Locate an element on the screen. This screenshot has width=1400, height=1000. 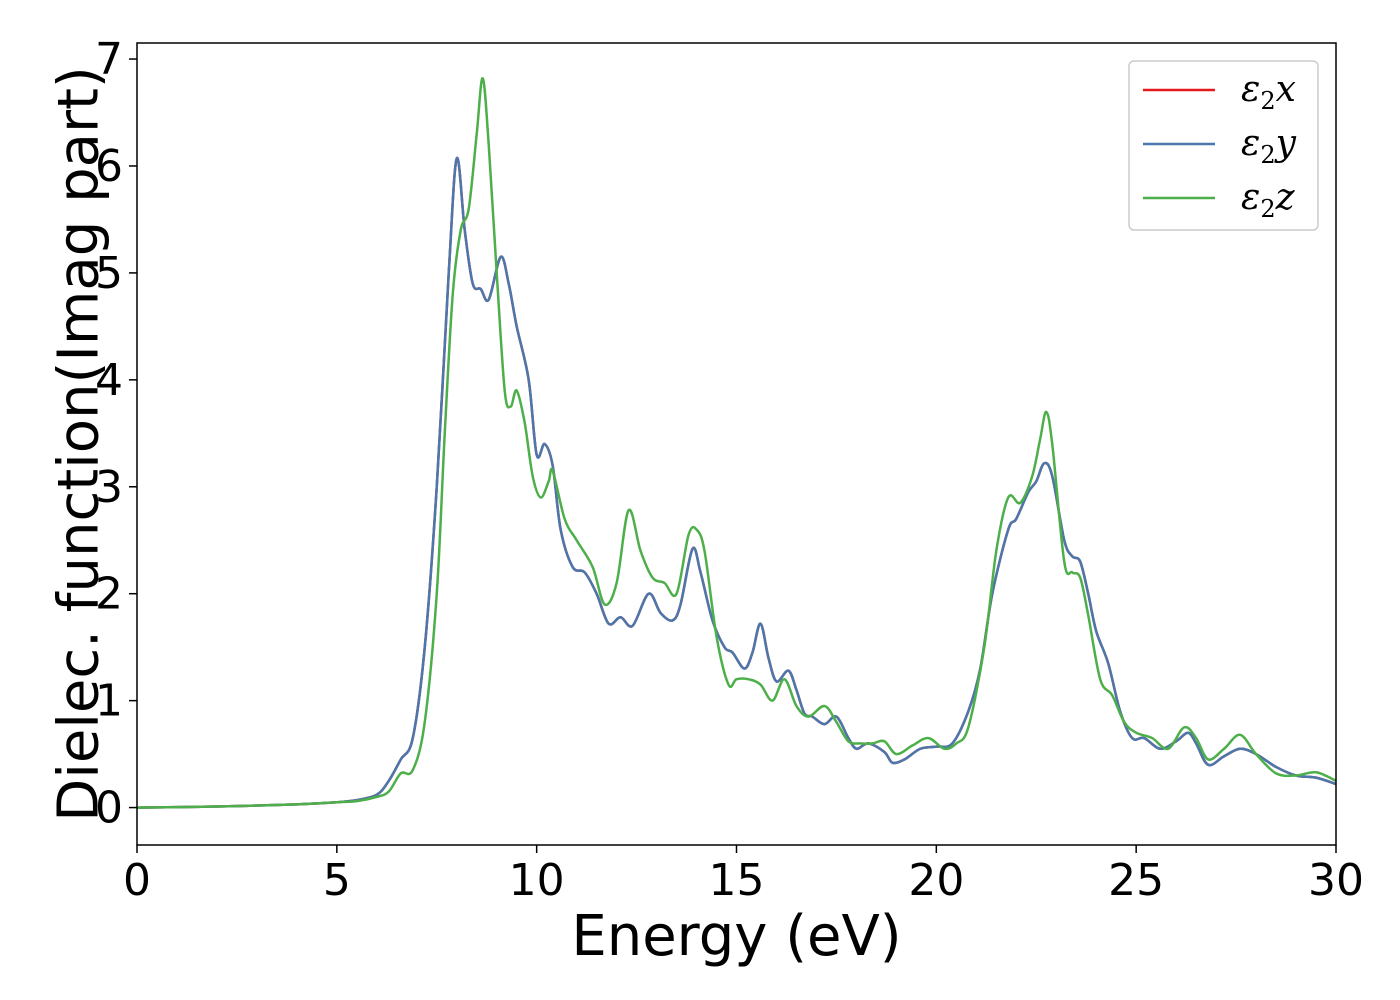
x-tick-label: 10 is located at coordinates (537, 880).